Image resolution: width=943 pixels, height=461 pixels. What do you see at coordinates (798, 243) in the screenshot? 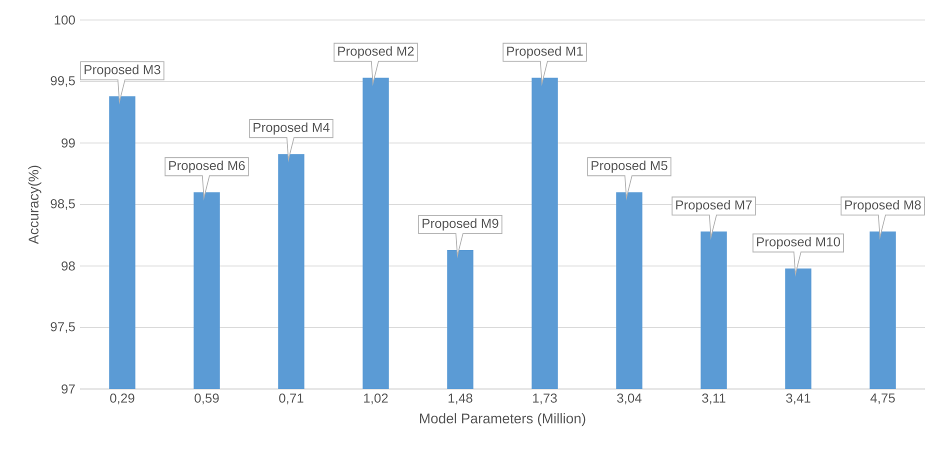
I see `annotation: Proposed M10` at bounding box center [798, 243].